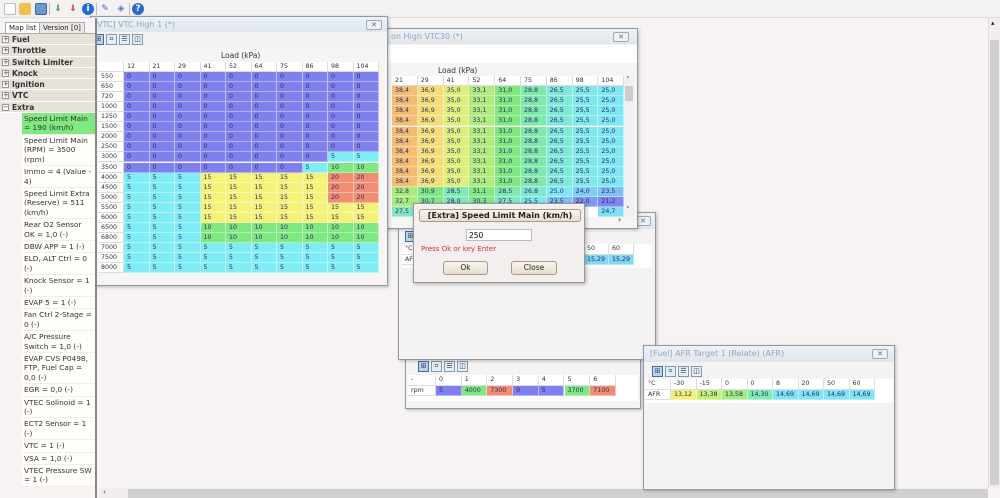 This screenshot has width=1000, height=498. Describe the element at coordinates (611, 202) in the screenshot. I see `table-cell: 21,2` at that location.